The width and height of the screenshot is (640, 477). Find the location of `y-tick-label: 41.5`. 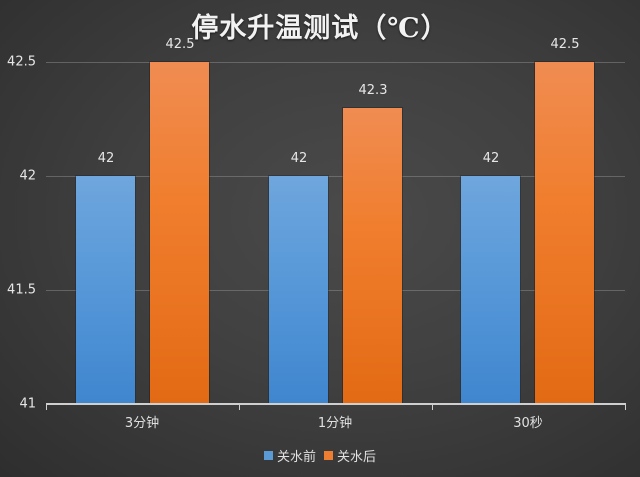

y-tick-label: 41.5 is located at coordinates (21, 290).